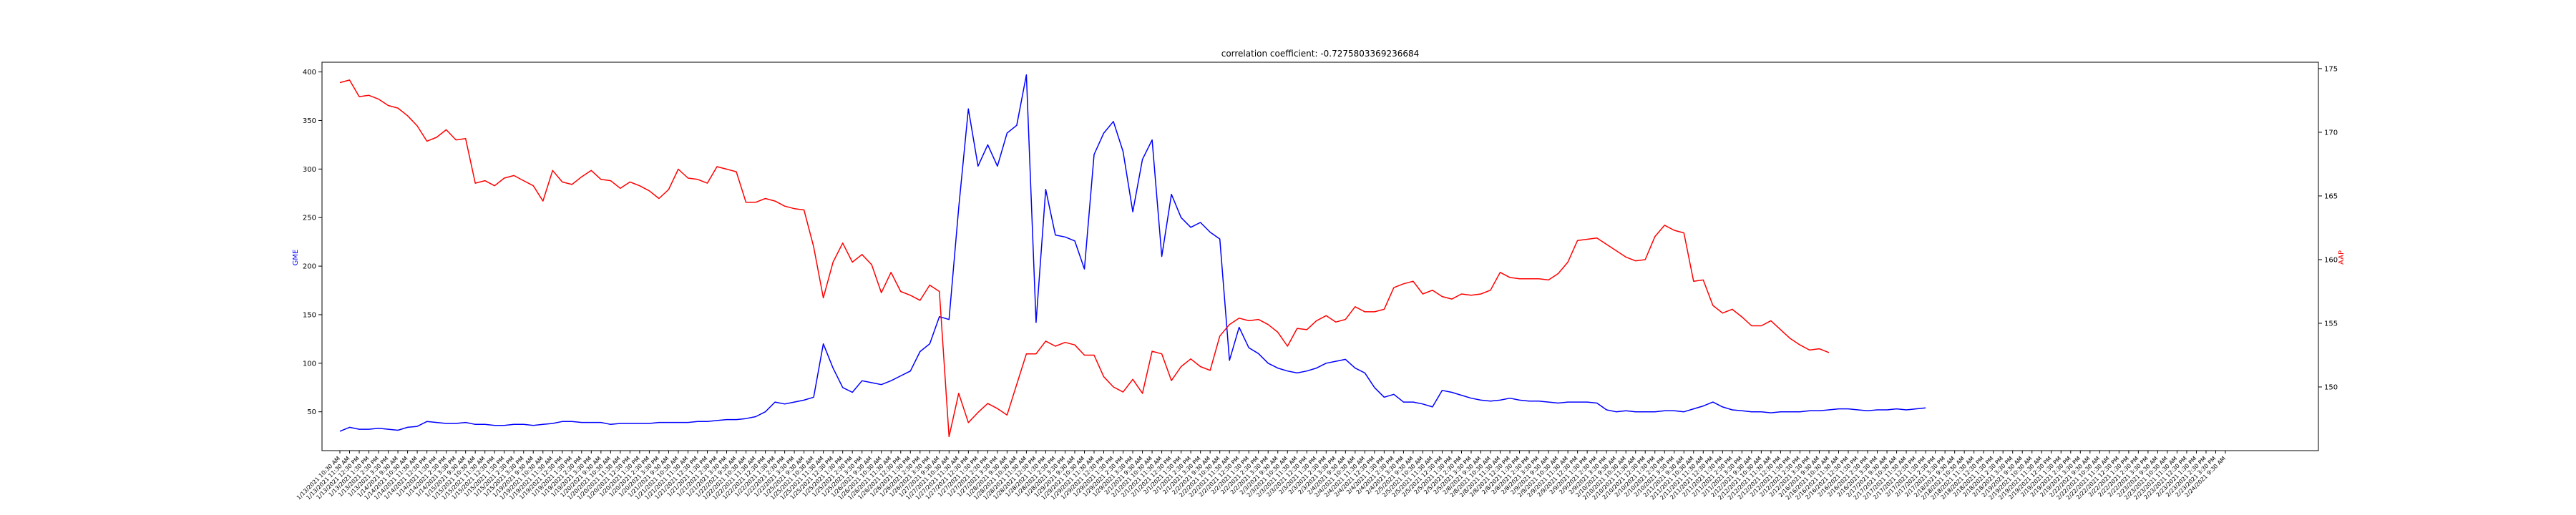  I want to click on left-tick-label: 400, so click(309, 73).